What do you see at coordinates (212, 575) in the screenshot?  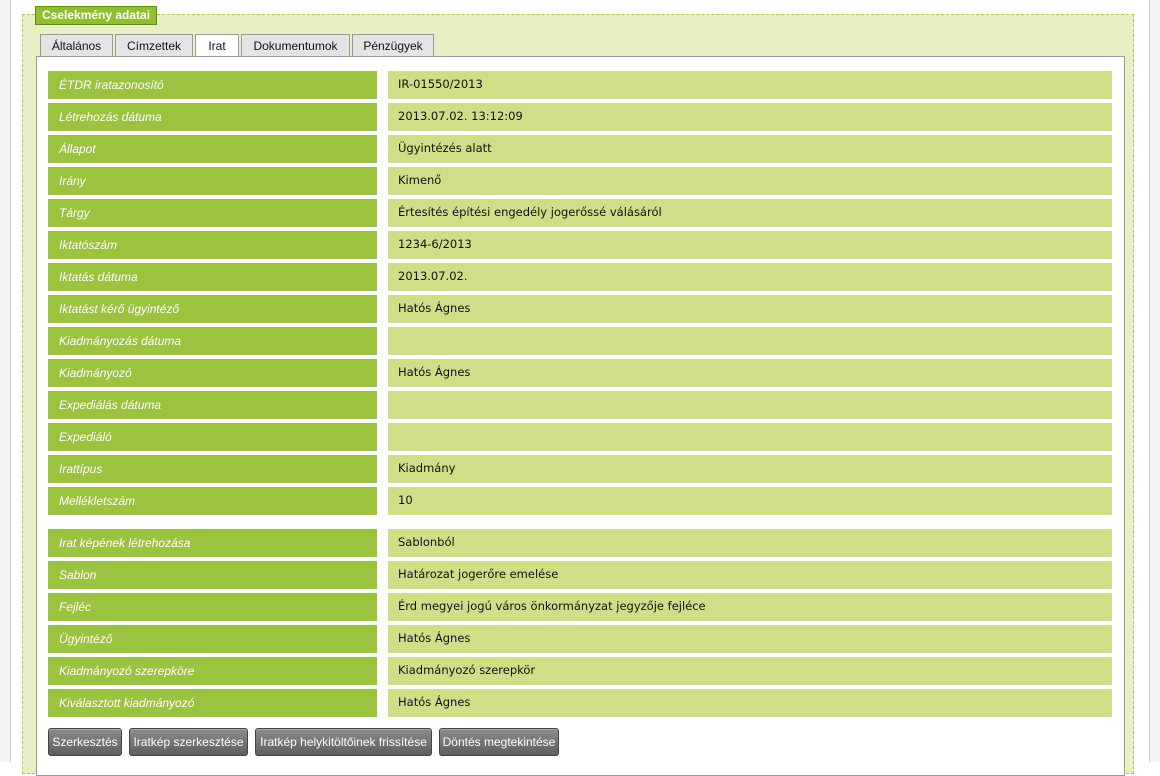 I see `field-label: Sablon` at bounding box center [212, 575].